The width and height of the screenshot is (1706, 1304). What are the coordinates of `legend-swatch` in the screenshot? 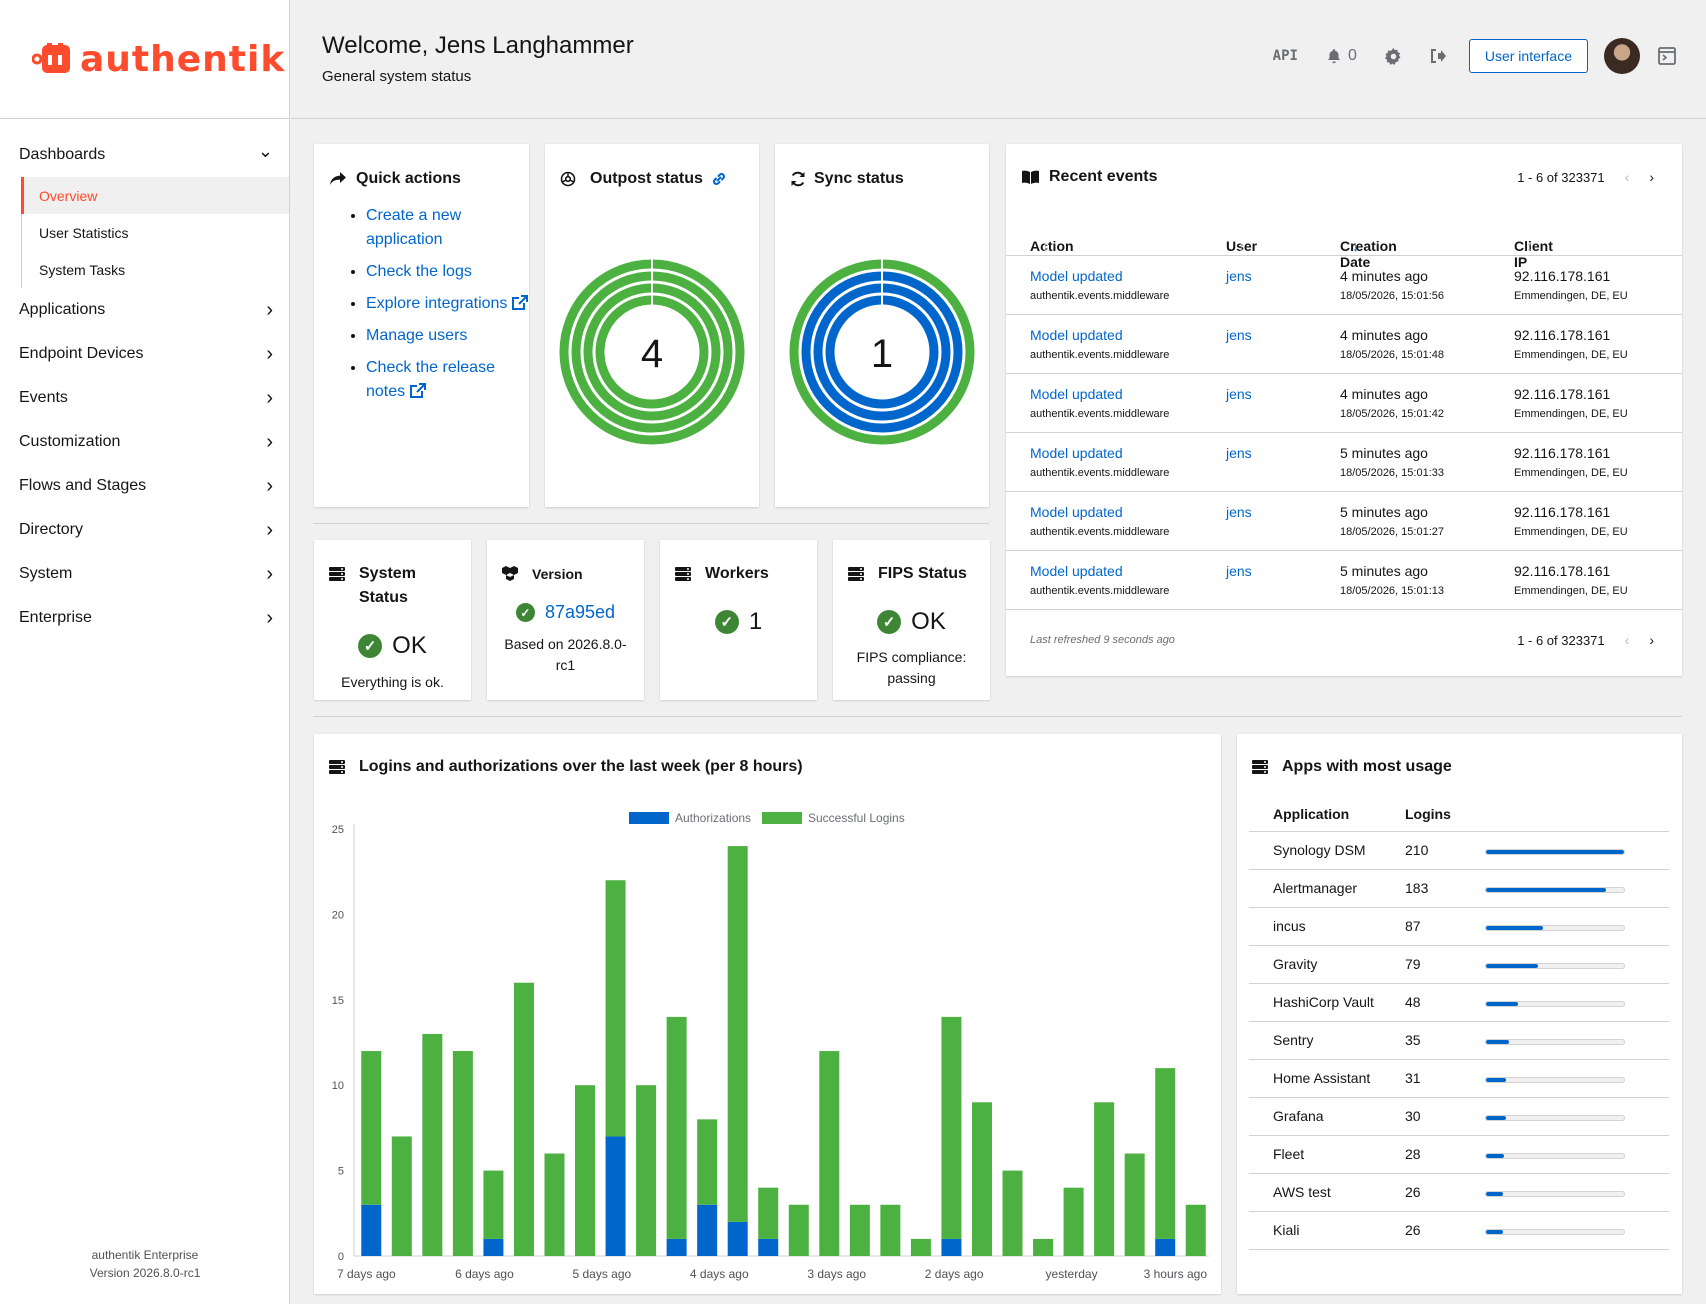 It's located at (649, 818).